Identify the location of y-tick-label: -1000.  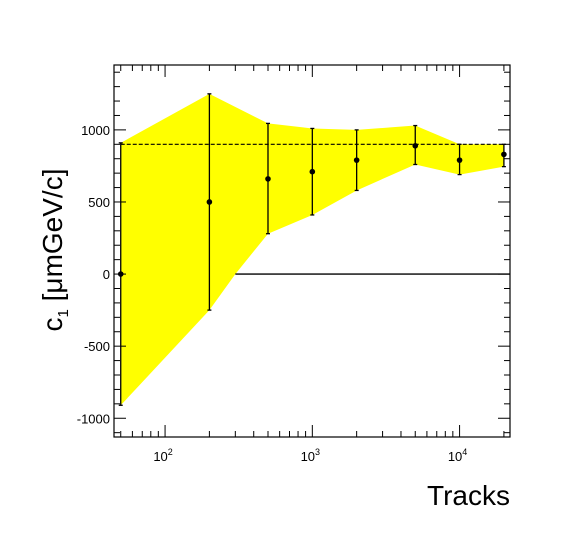
(93, 418).